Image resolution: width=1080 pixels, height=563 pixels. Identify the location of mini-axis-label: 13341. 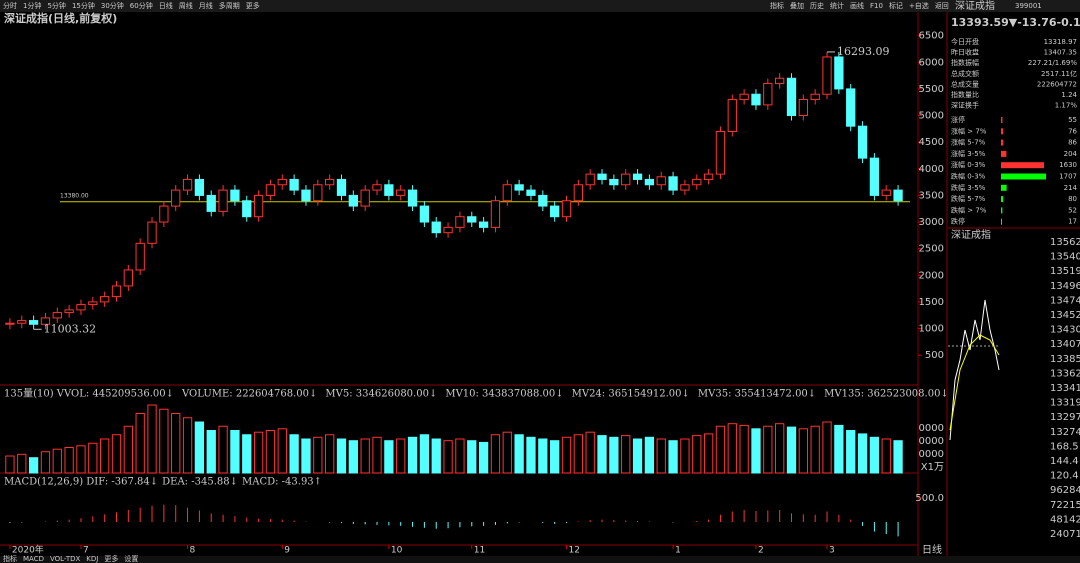
(1065, 388).